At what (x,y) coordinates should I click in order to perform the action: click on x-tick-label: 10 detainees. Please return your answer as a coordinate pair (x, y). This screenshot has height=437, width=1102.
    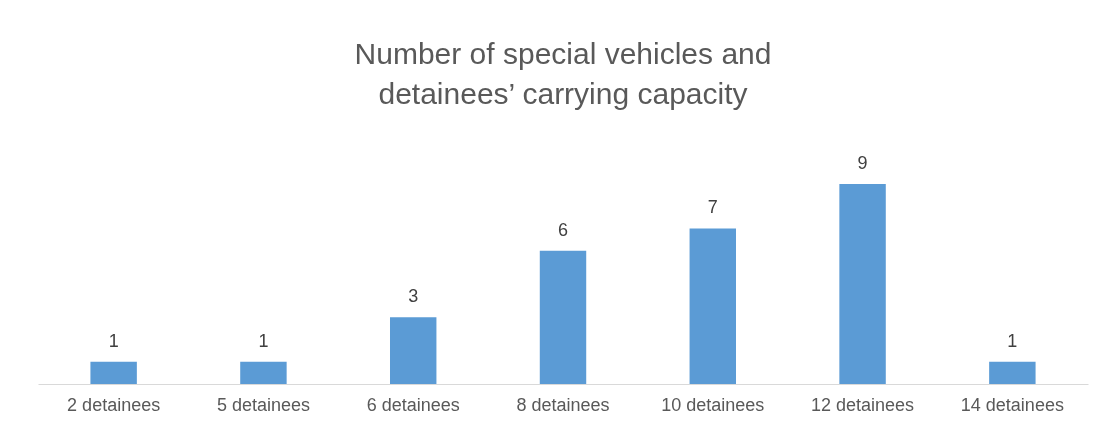
    Looking at the image, I should click on (713, 404).